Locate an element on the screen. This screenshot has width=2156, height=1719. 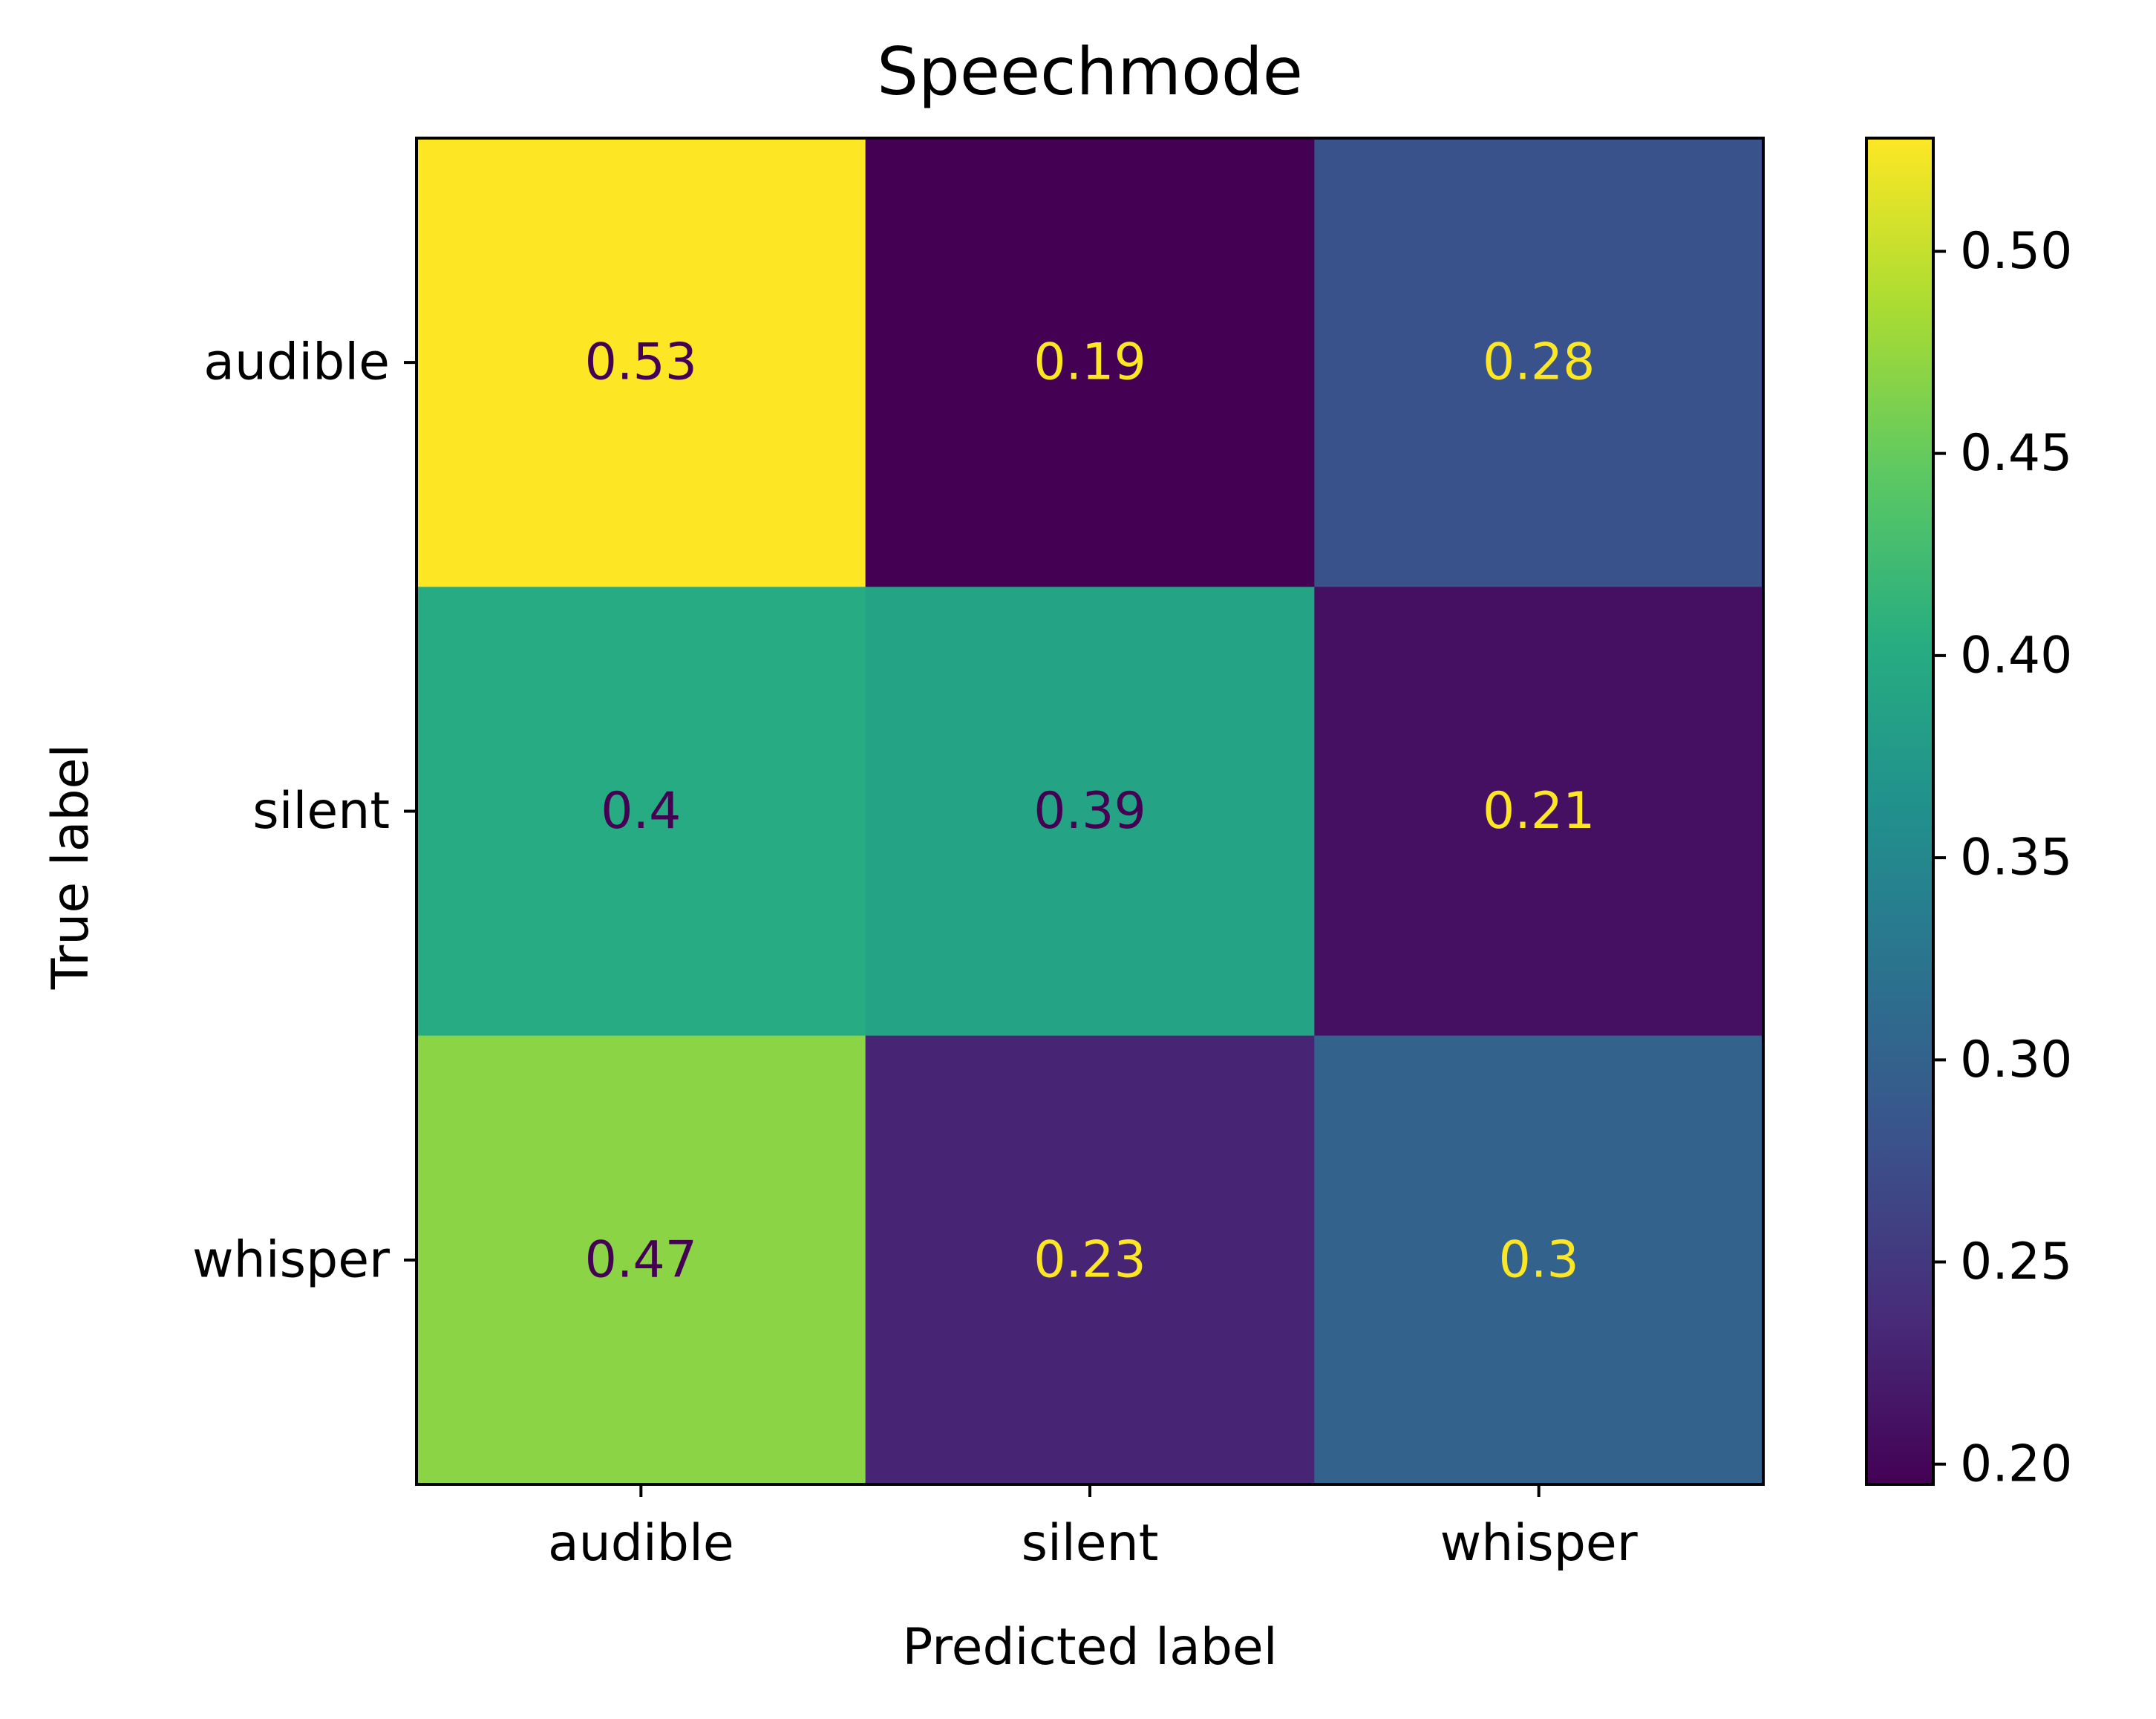
y-axis-ticks: audible silent whisper is located at coordinates (304, 811).